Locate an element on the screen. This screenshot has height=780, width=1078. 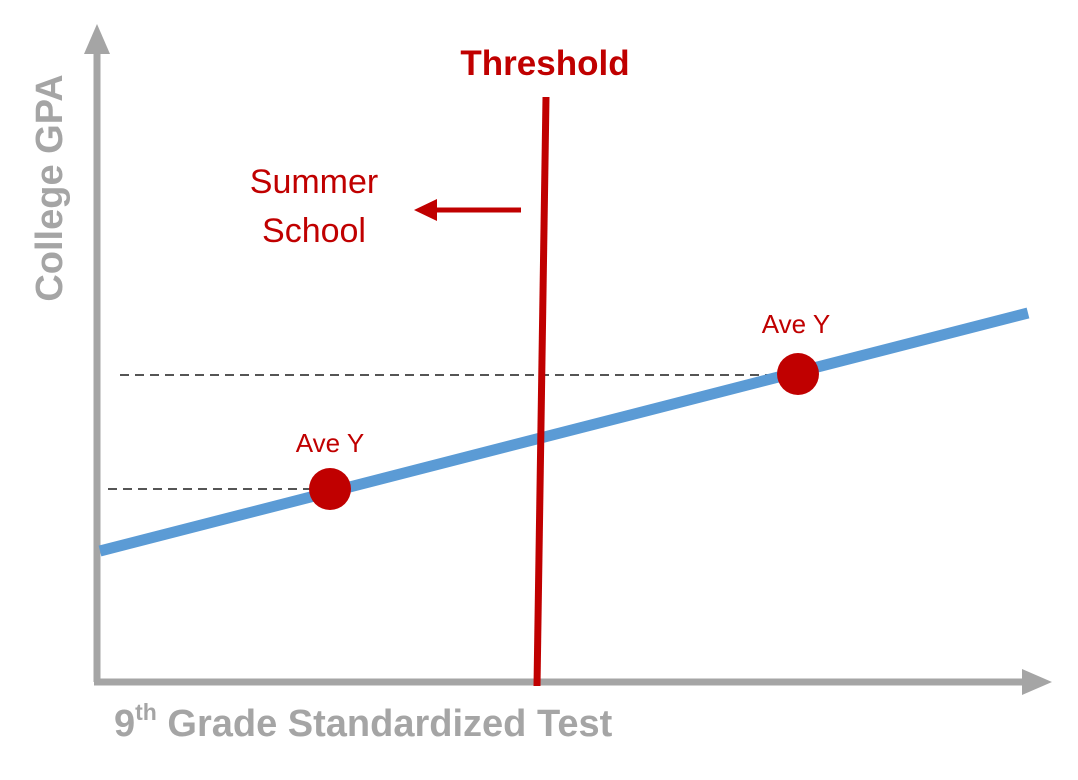
x-axis-label-superscript: th is located at coordinates (146, 712).